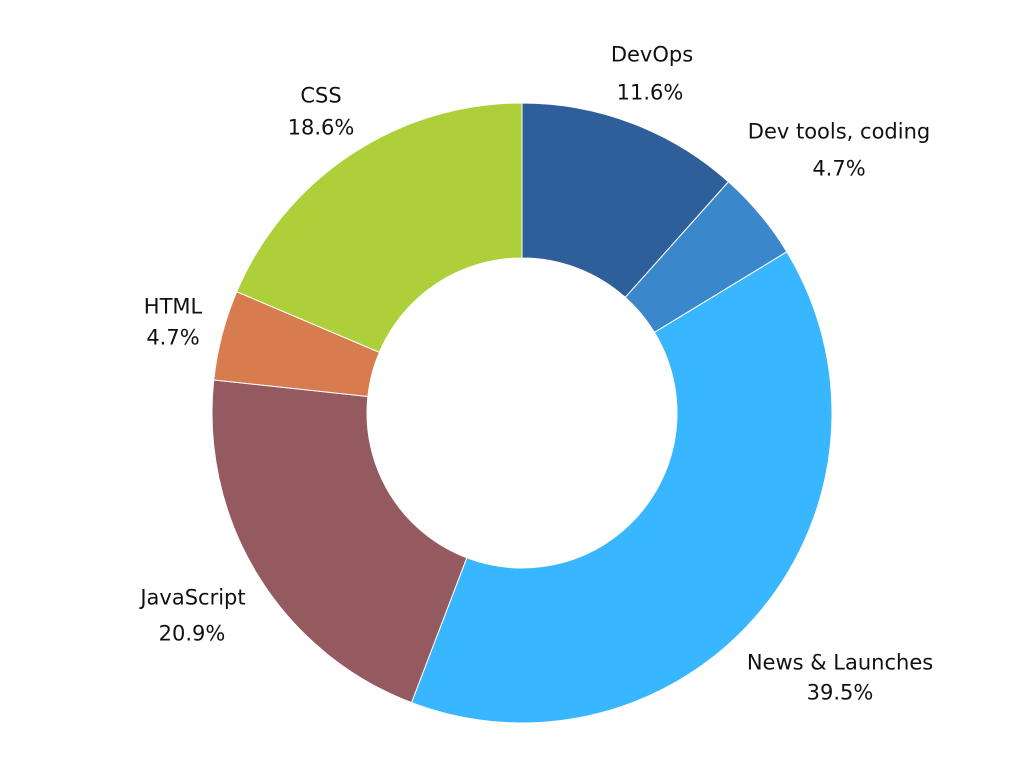 This screenshot has height=768, width=1024. Describe the element at coordinates (652, 54) in the screenshot. I see `label-devops: DevOps` at that location.